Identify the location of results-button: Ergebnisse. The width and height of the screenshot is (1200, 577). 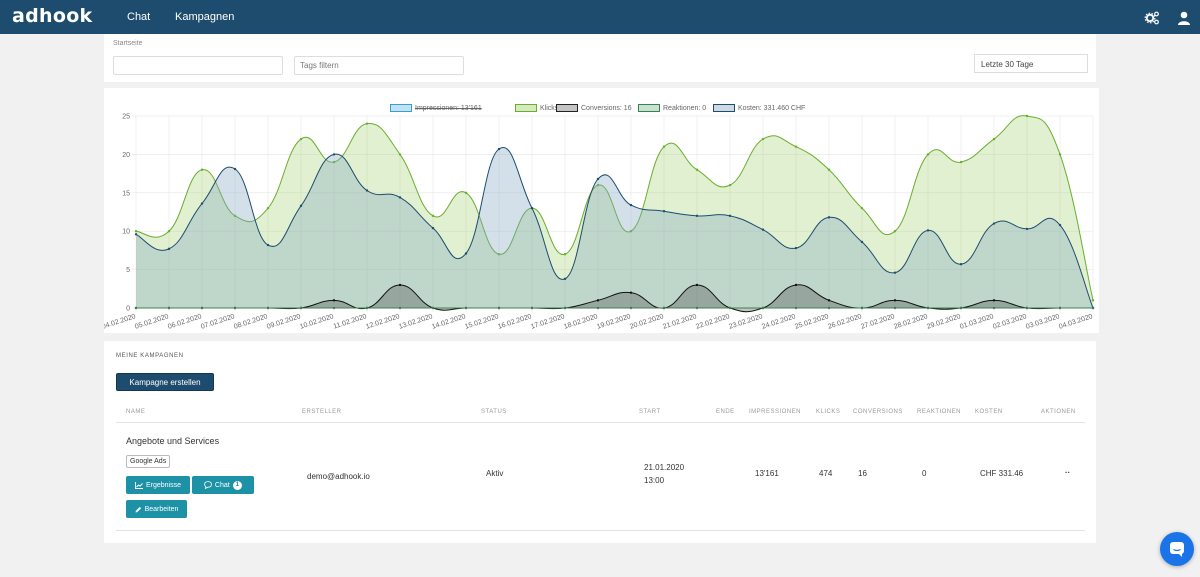
(158, 485).